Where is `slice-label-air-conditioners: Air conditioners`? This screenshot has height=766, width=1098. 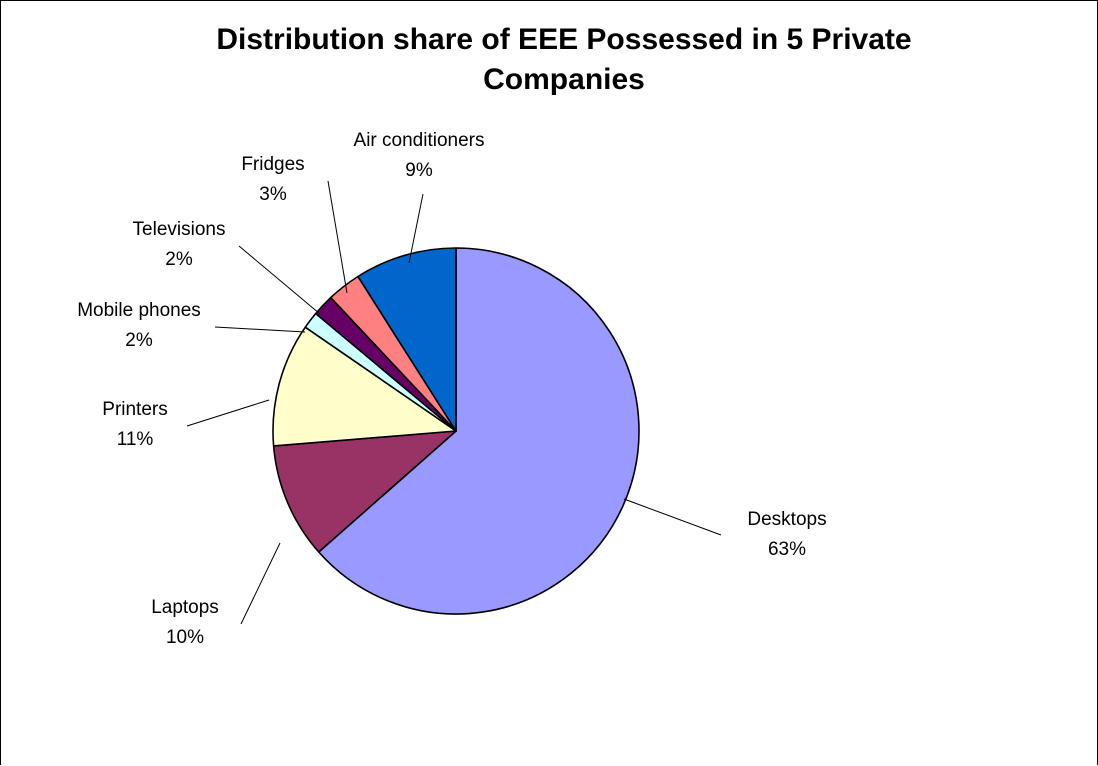
slice-label-air-conditioners: Air conditioners is located at coordinates (419, 140).